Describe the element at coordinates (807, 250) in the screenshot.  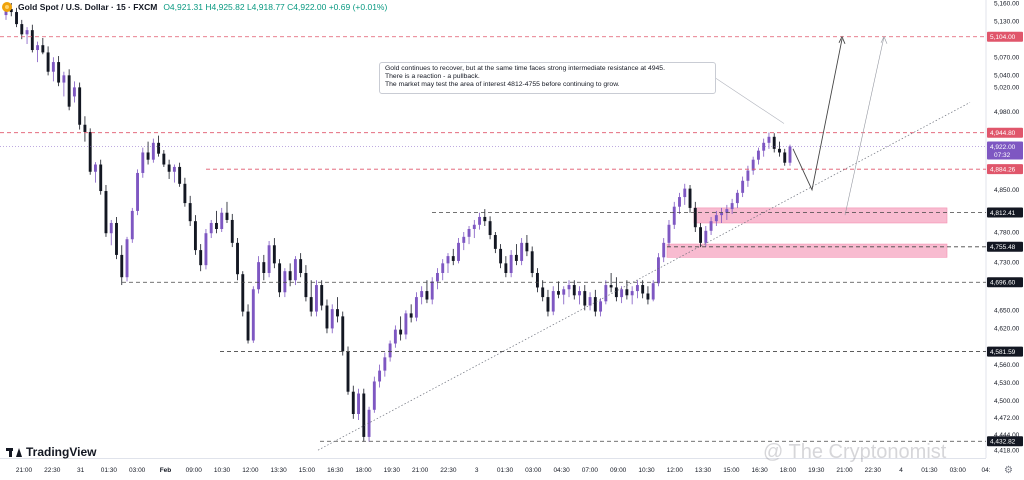
I see `demand-zone` at that location.